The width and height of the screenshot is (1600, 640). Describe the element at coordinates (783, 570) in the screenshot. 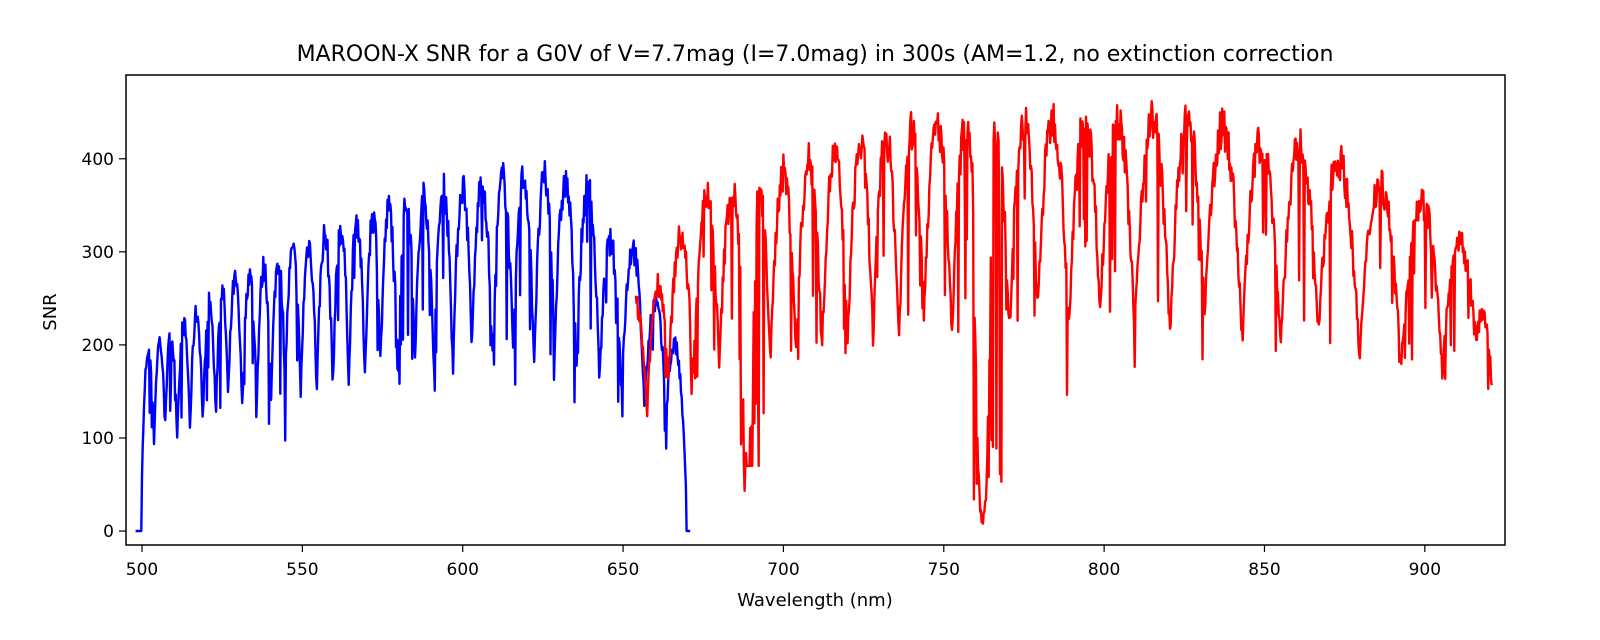

I see `x-tick-label: 700` at that location.